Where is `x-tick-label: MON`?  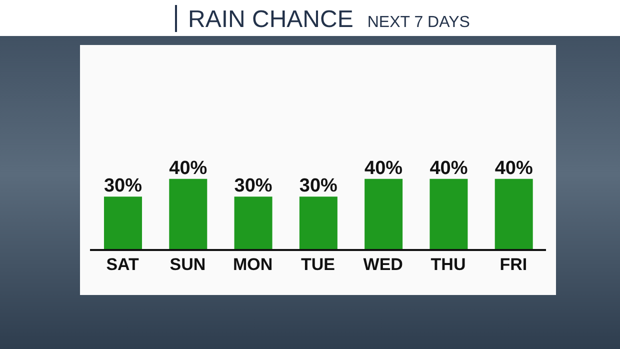
x-tick-label: MON is located at coordinates (253, 264).